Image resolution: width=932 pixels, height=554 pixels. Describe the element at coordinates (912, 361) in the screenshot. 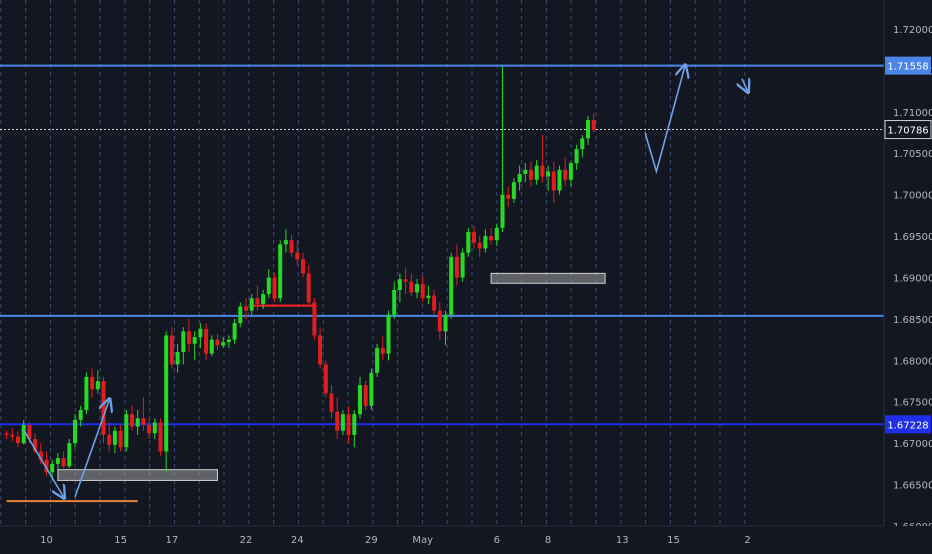

I see `price-tick-label: 1.68000` at that location.